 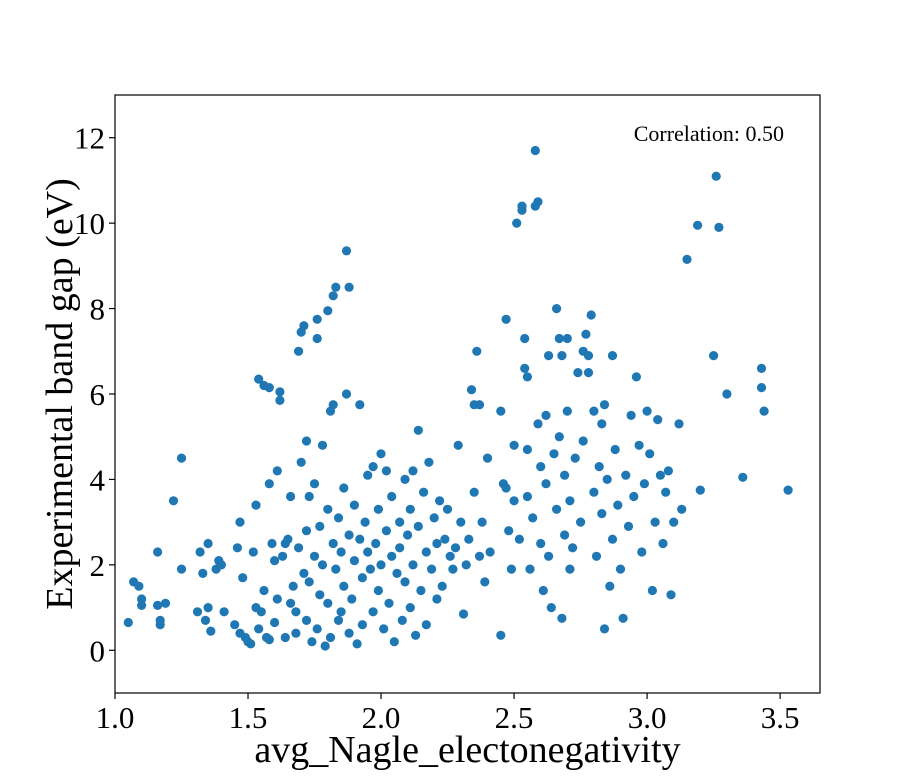 What do you see at coordinates (98, 309) in the screenshot?
I see `y-tick-label: 8` at bounding box center [98, 309].